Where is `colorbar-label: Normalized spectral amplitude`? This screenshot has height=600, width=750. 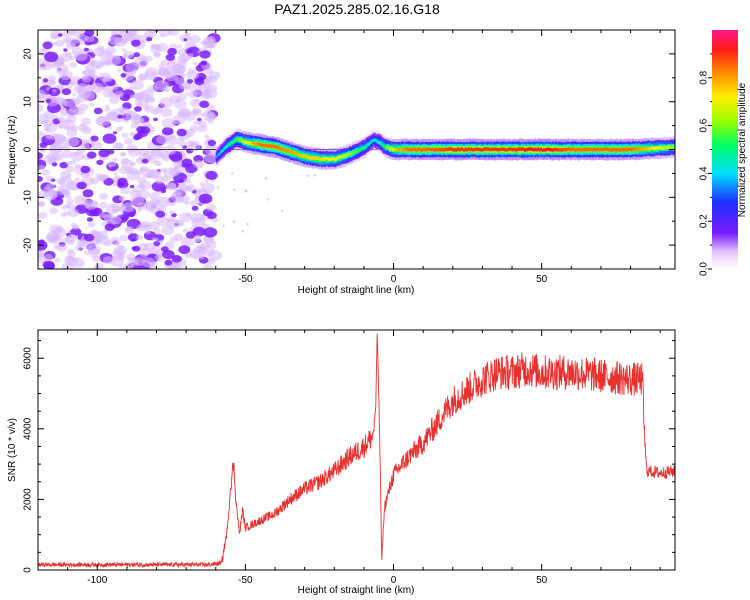 colorbar-label: Normalized spectral amplitude is located at coordinates (742, 149).